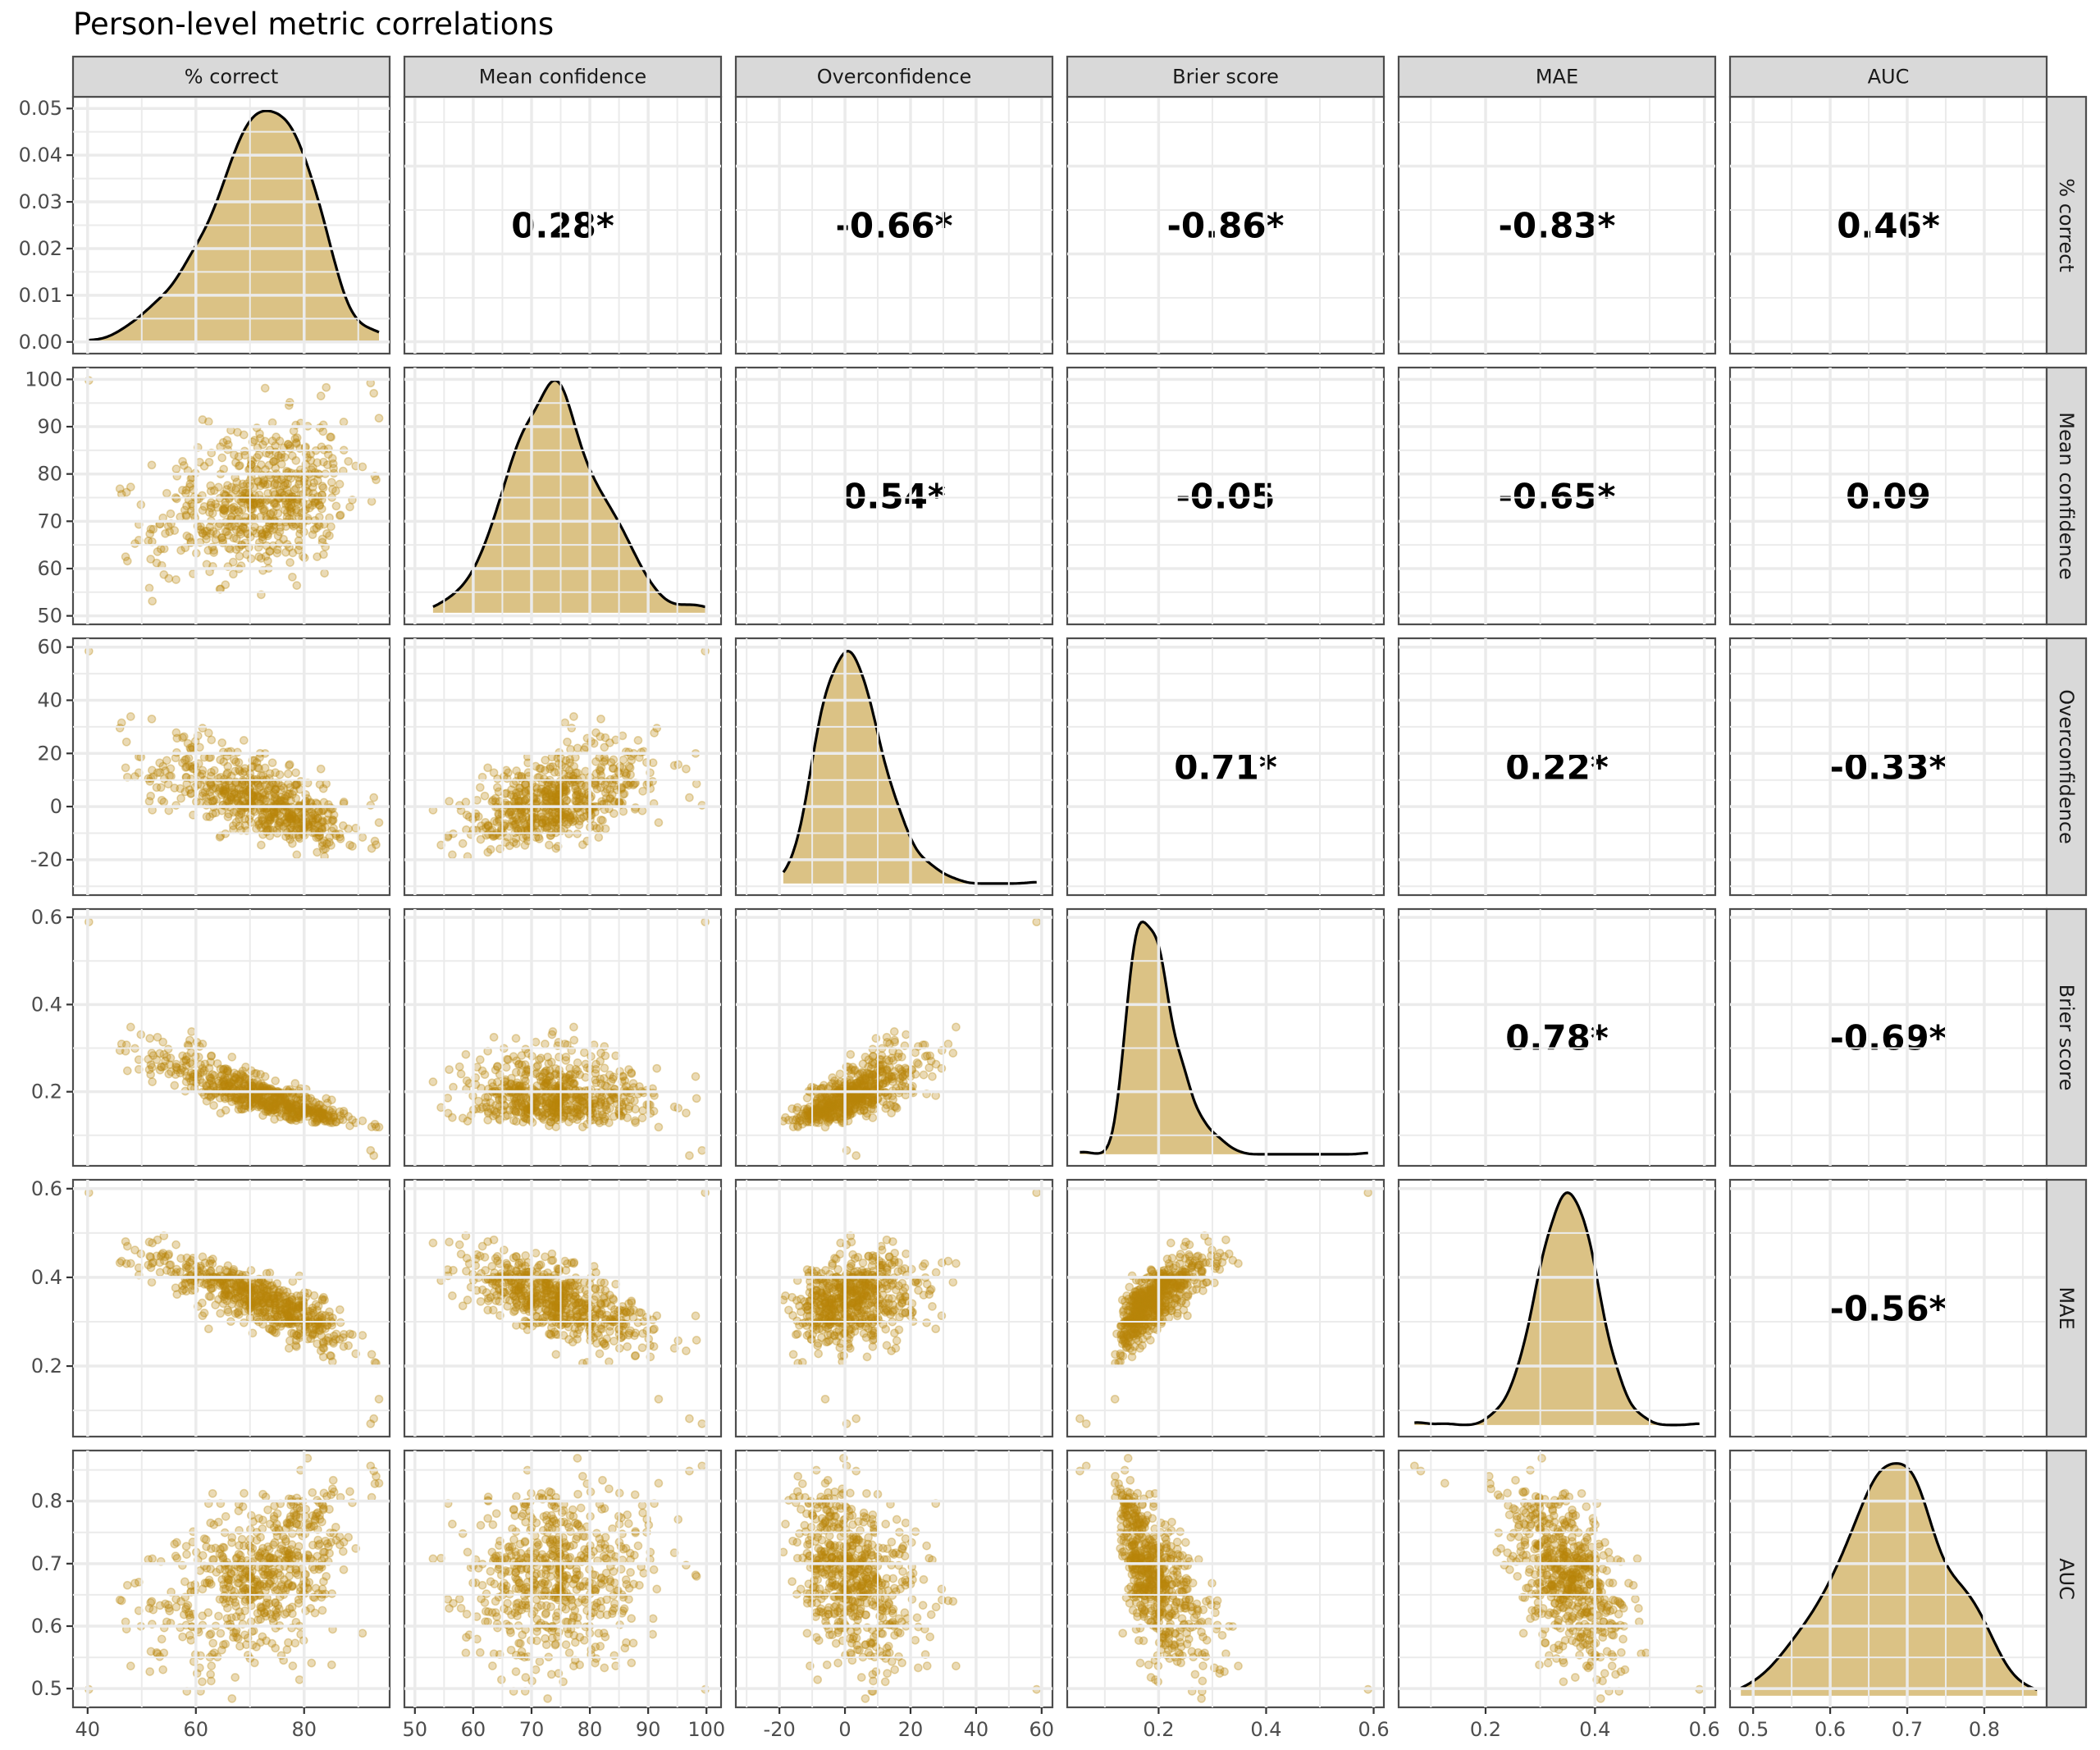  I want to click on panel-pc-mae: -0.83*, so click(1557, 225).